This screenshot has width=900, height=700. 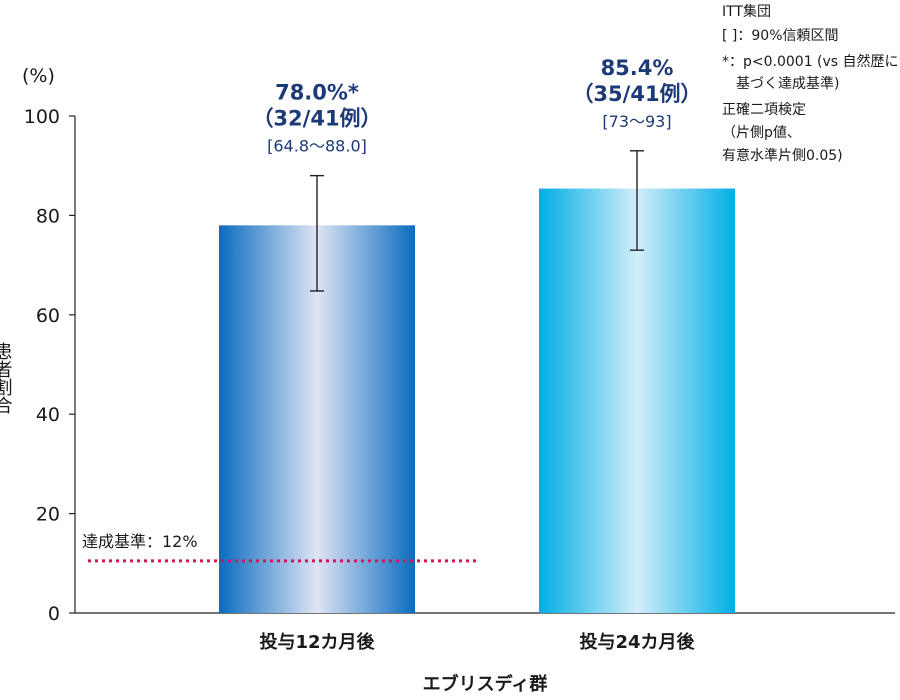 What do you see at coordinates (48, 216) in the screenshot?
I see `y-tick-label: 80` at bounding box center [48, 216].